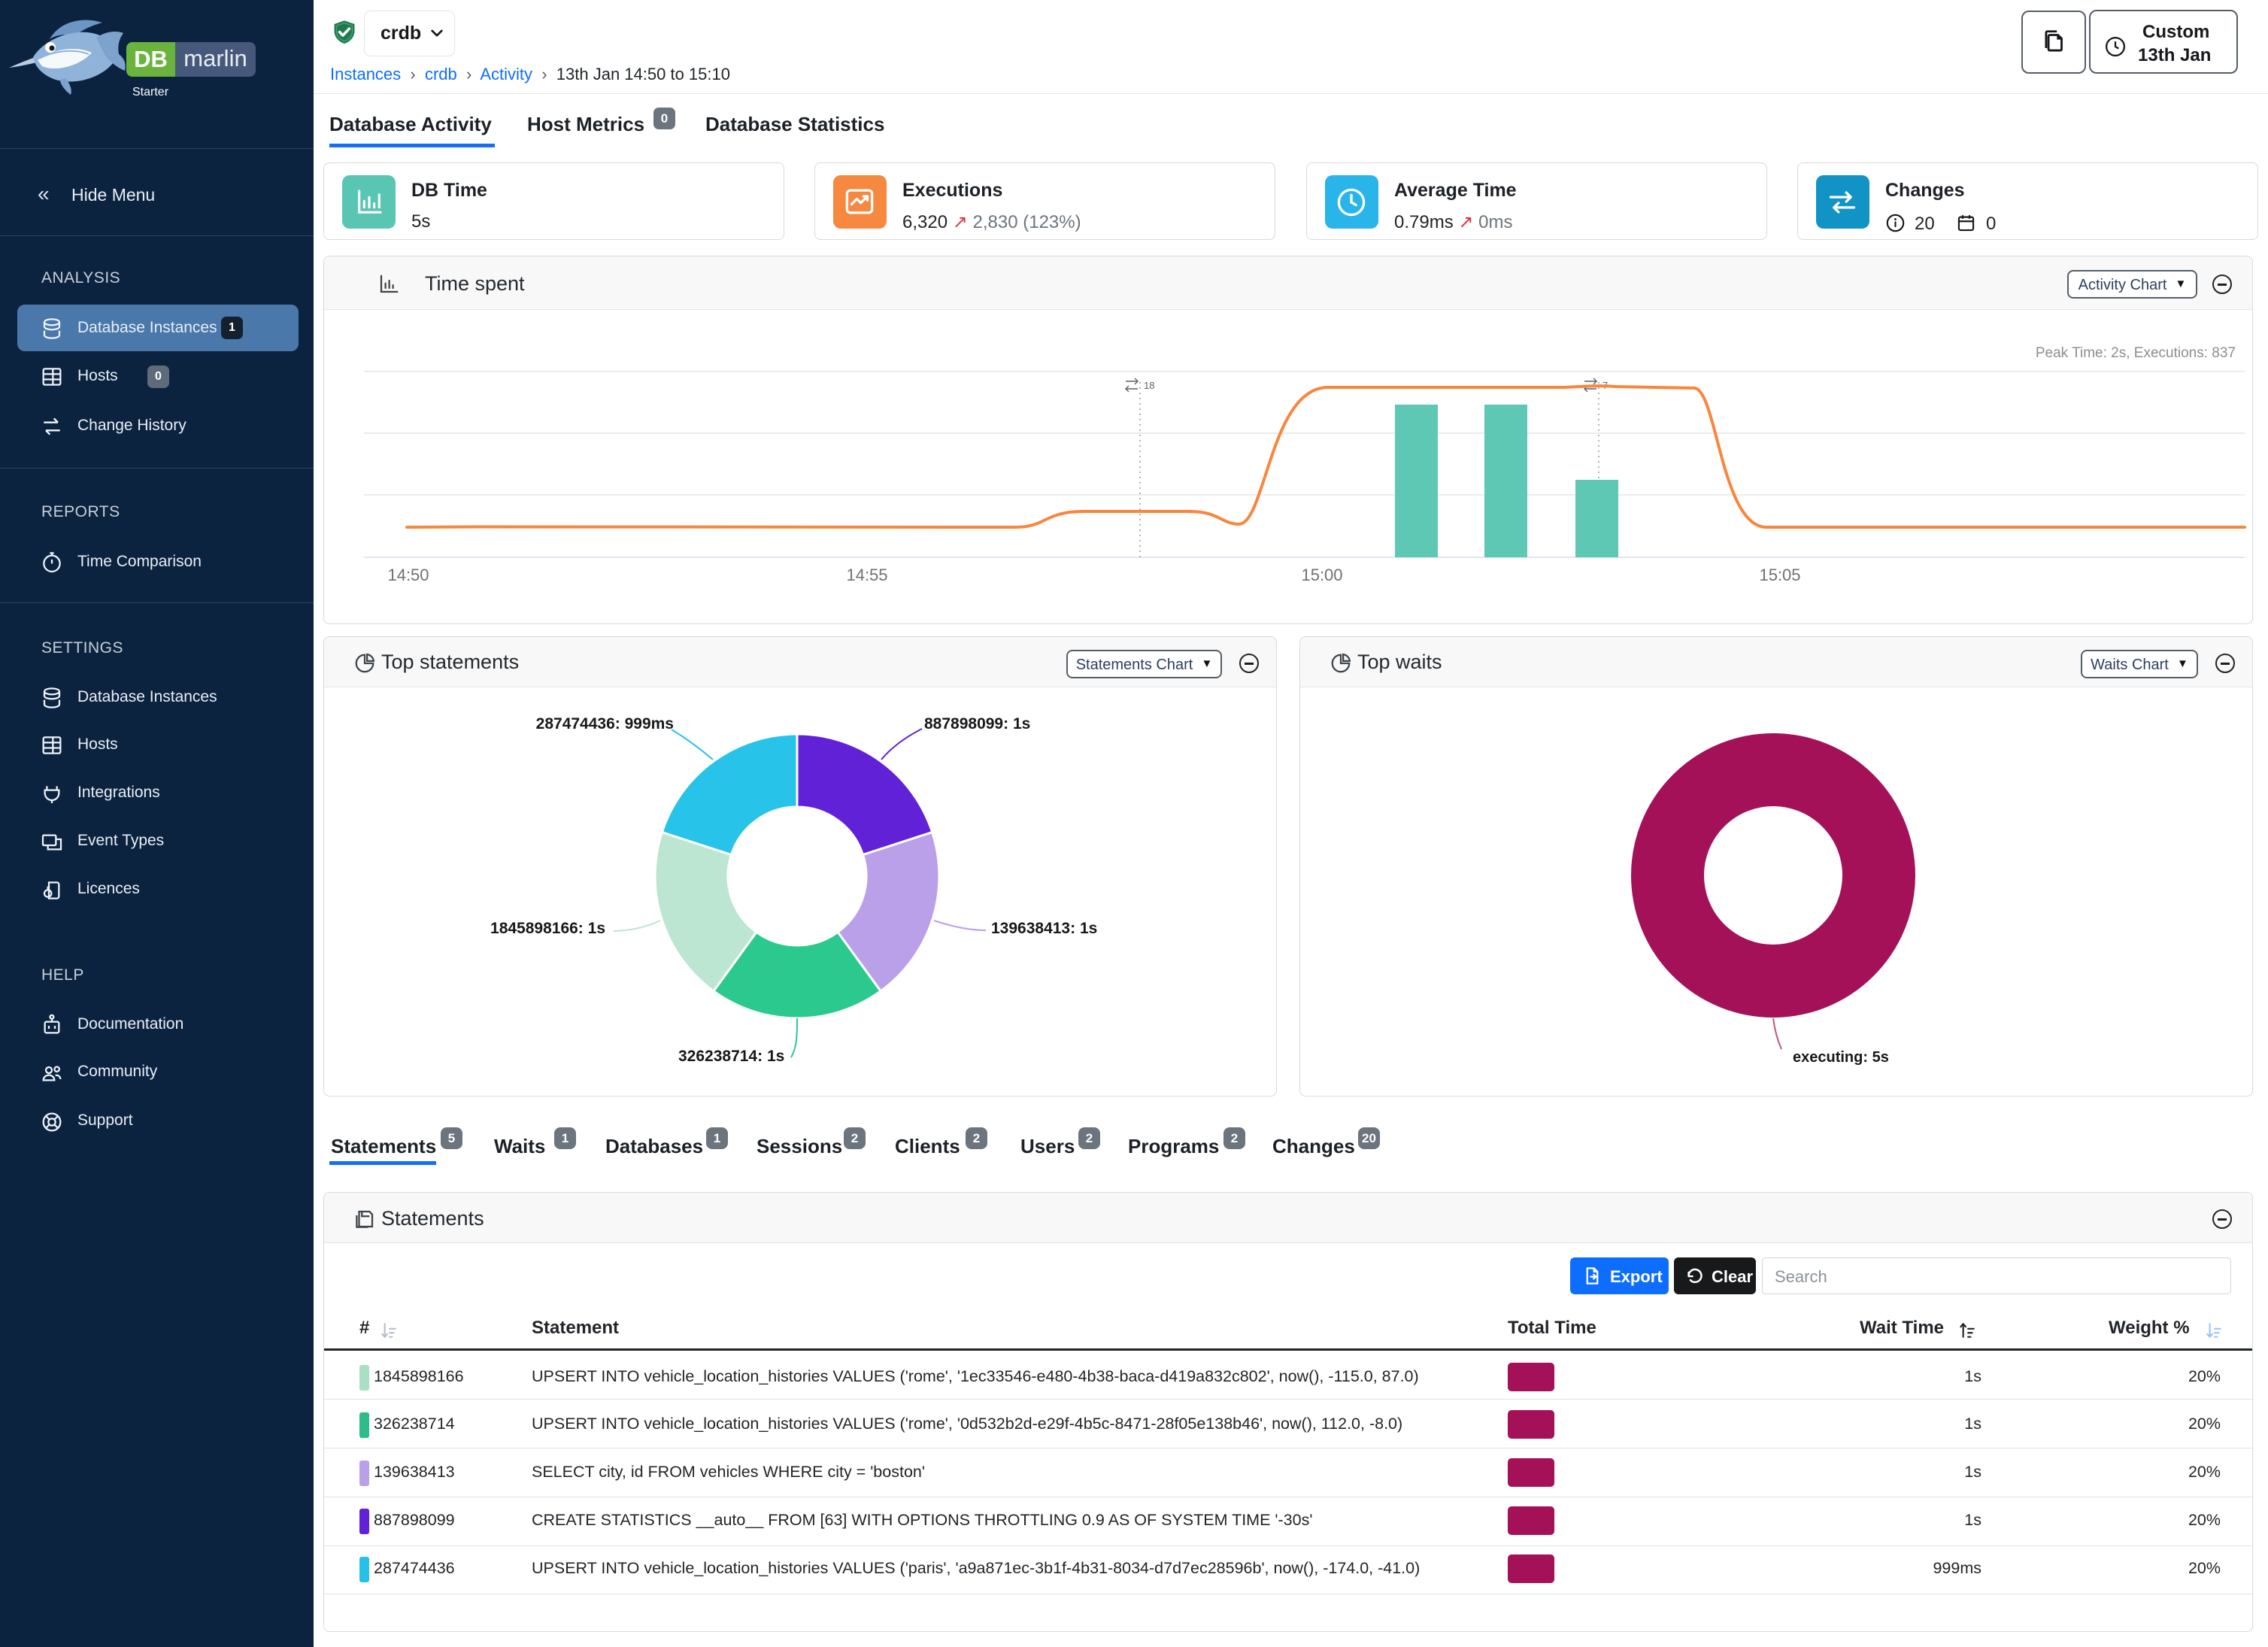 This screenshot has width=2268, height=1647. I want to click on svg-text: 18, so click(1149, 385).